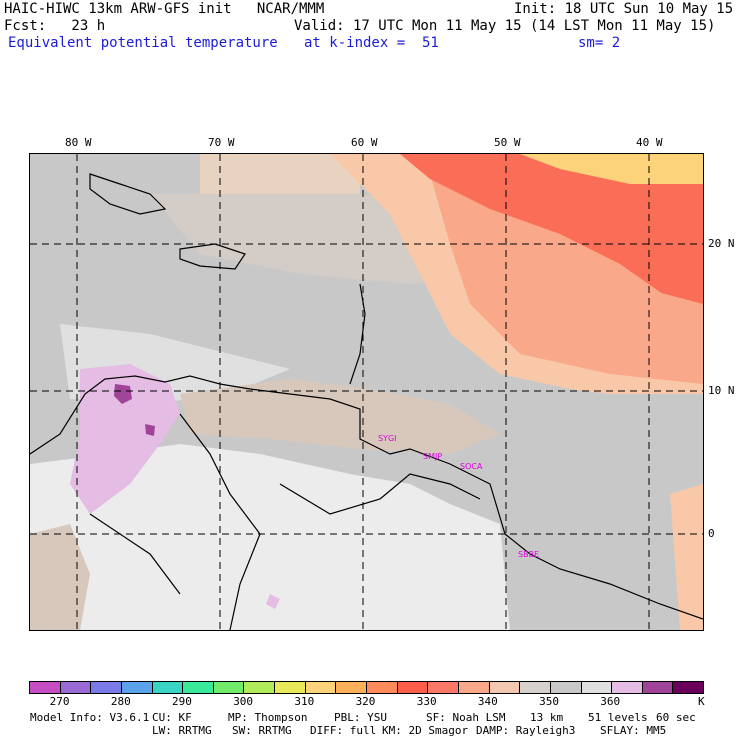 This screenshot has height=740, width=740. I want to click on footer-pbl: PBL: YSU, so click(360, 717).